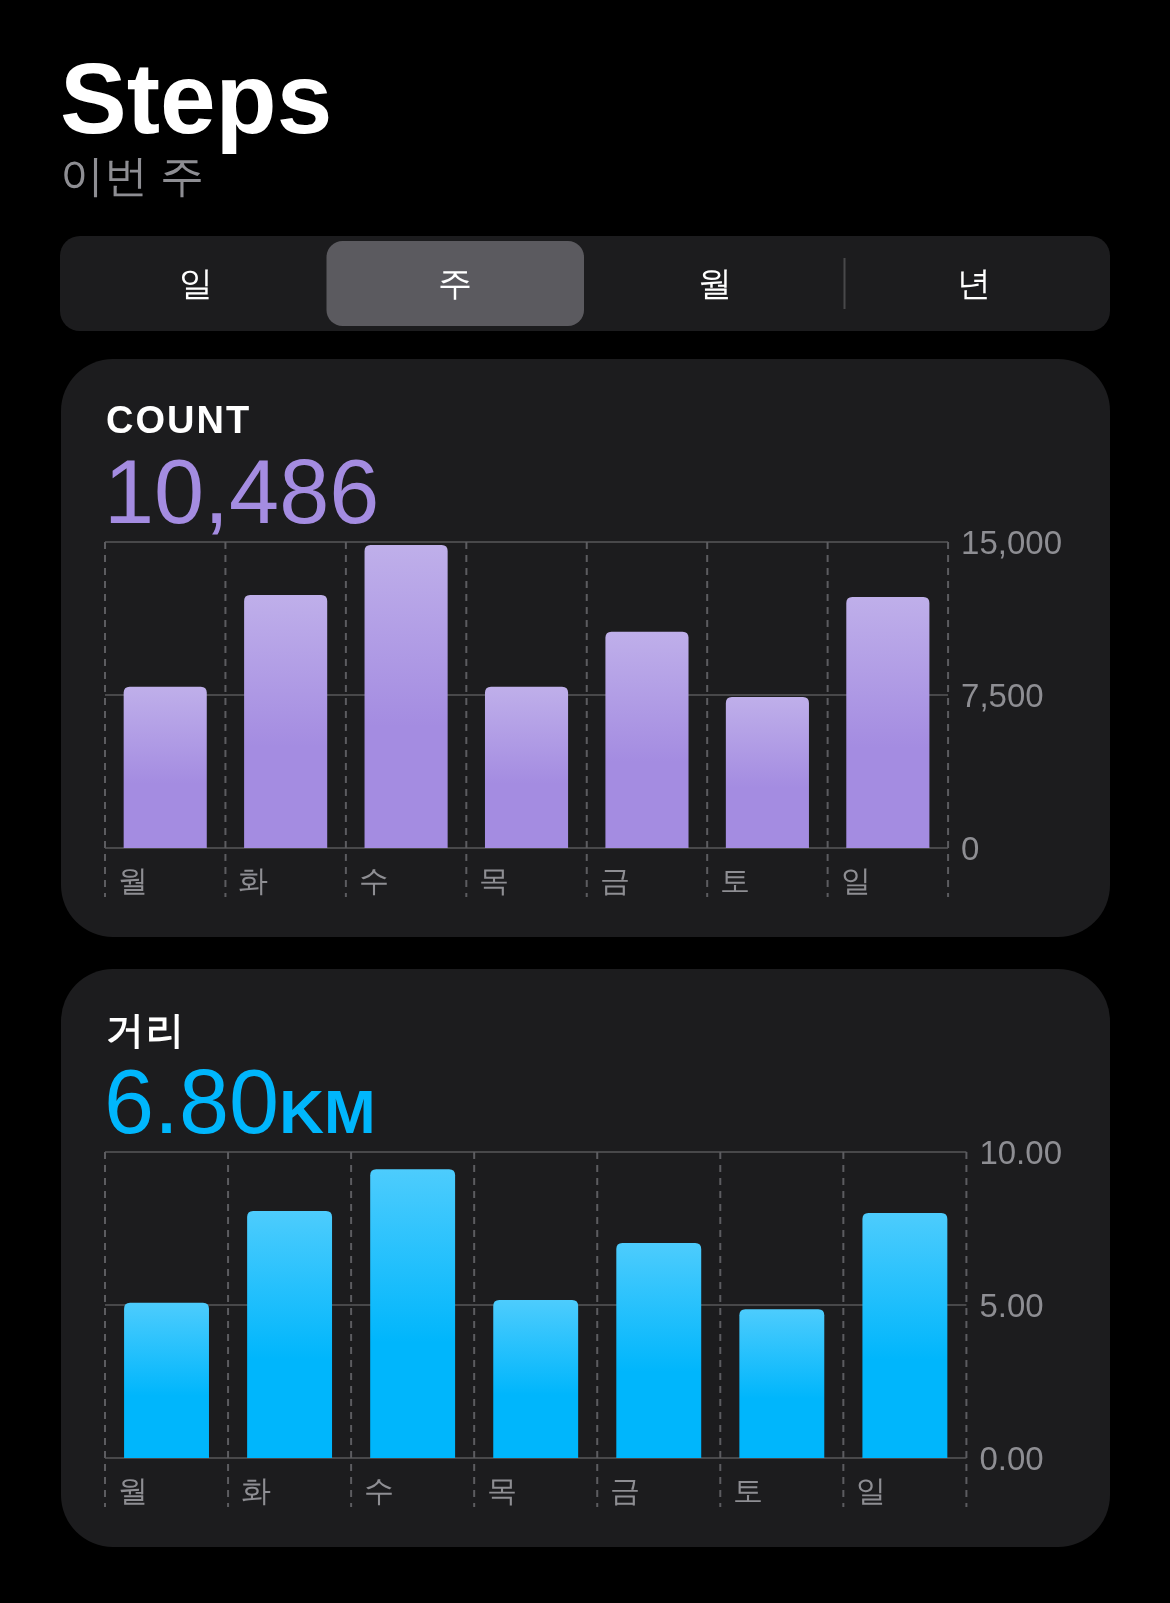 Image resolution: width=1170 pixels, height=1603 pixels. What do you see at coordinates (132, 175) in the screenshot?
I see `text: 이번 주` at bounding box center [132, 175].